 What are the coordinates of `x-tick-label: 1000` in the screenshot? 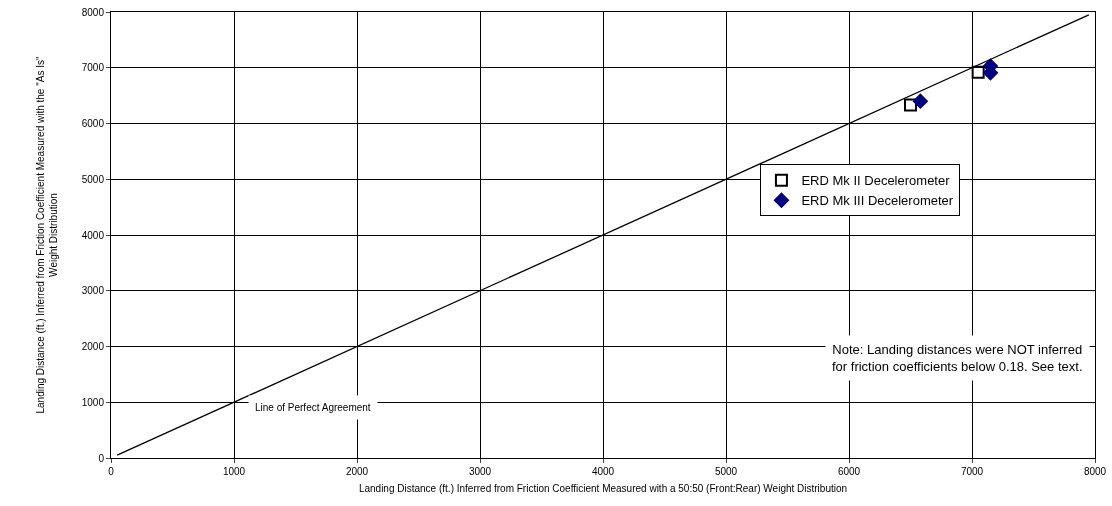 It's located at (234, 471).